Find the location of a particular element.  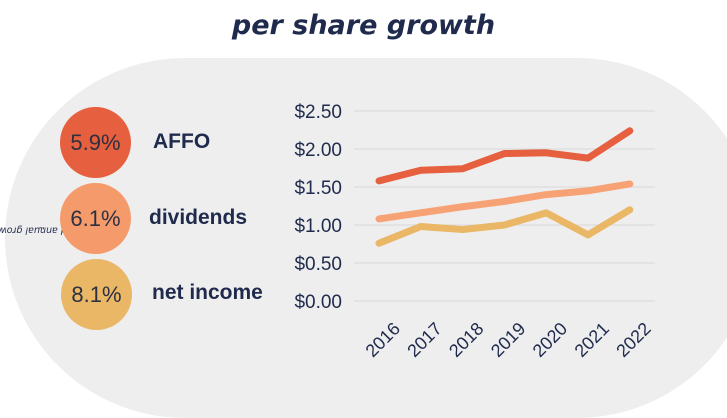

chart-title: per share growth is located at coordinates (363, 25).